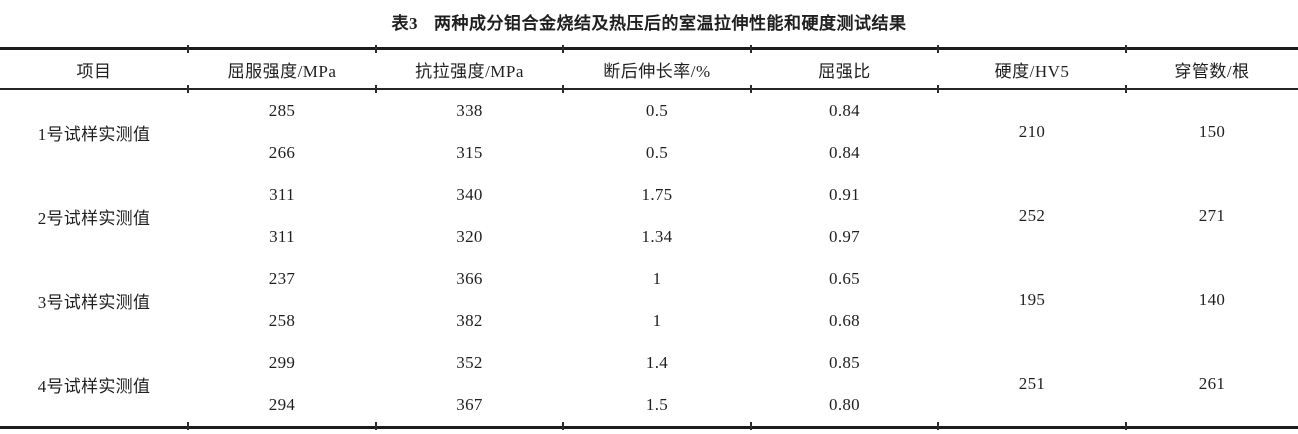 The image size is (1298, 434). What do you see at coordinates (1212, 215) in the screenshot?
I see `tube-count-cell: 271` at bounding box center [1212, 215].